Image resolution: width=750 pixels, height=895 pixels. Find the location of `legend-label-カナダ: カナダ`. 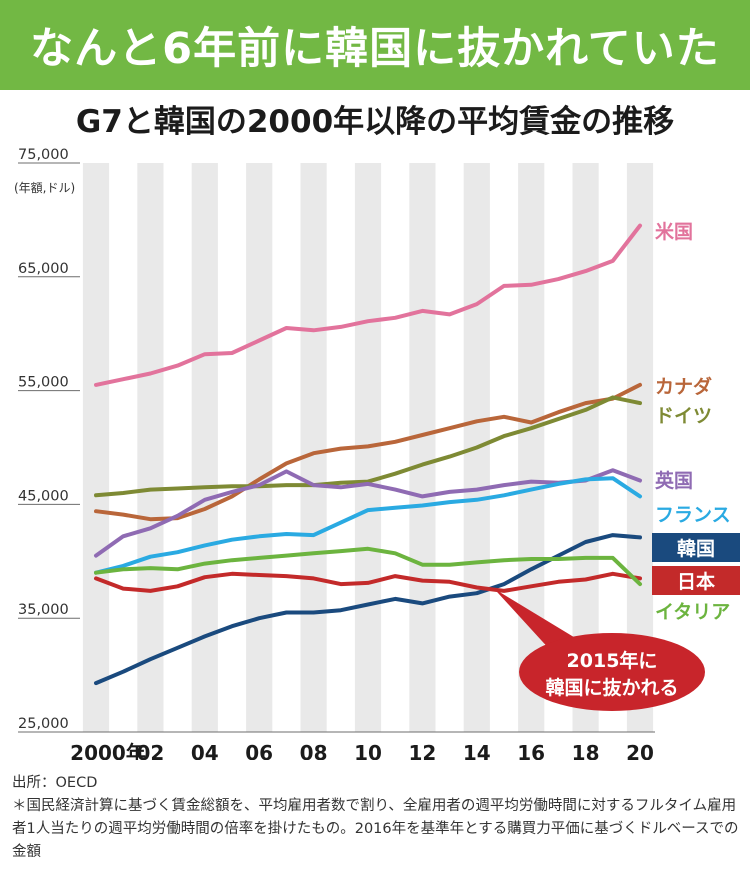

legend-label-カナダ: カナダ is located at coordinates (683, 386).